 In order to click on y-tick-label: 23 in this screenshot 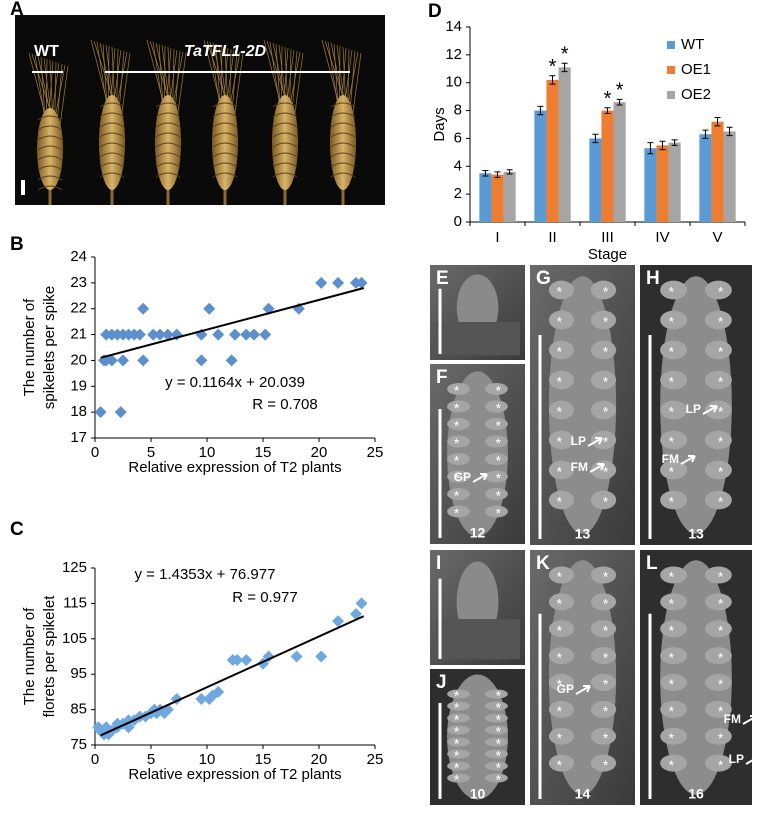, I will do `click(78, 282)`.